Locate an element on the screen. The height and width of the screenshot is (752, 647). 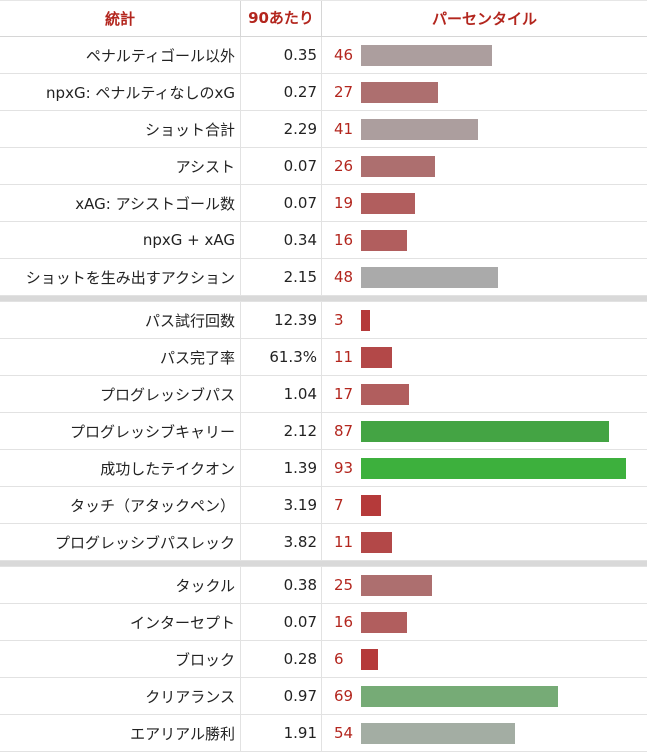
header-stat: 統計 is located at coordinates (119, 19).